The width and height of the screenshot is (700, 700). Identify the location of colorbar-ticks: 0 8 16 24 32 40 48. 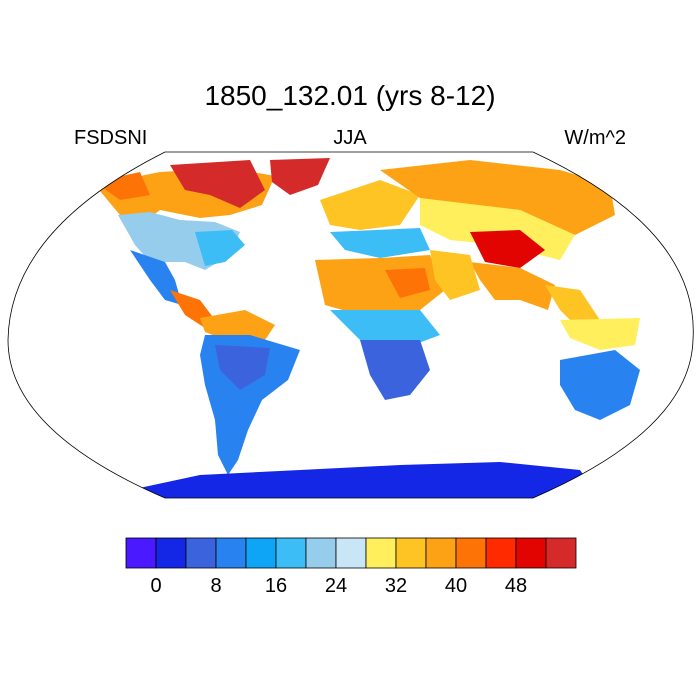
(338, 586).